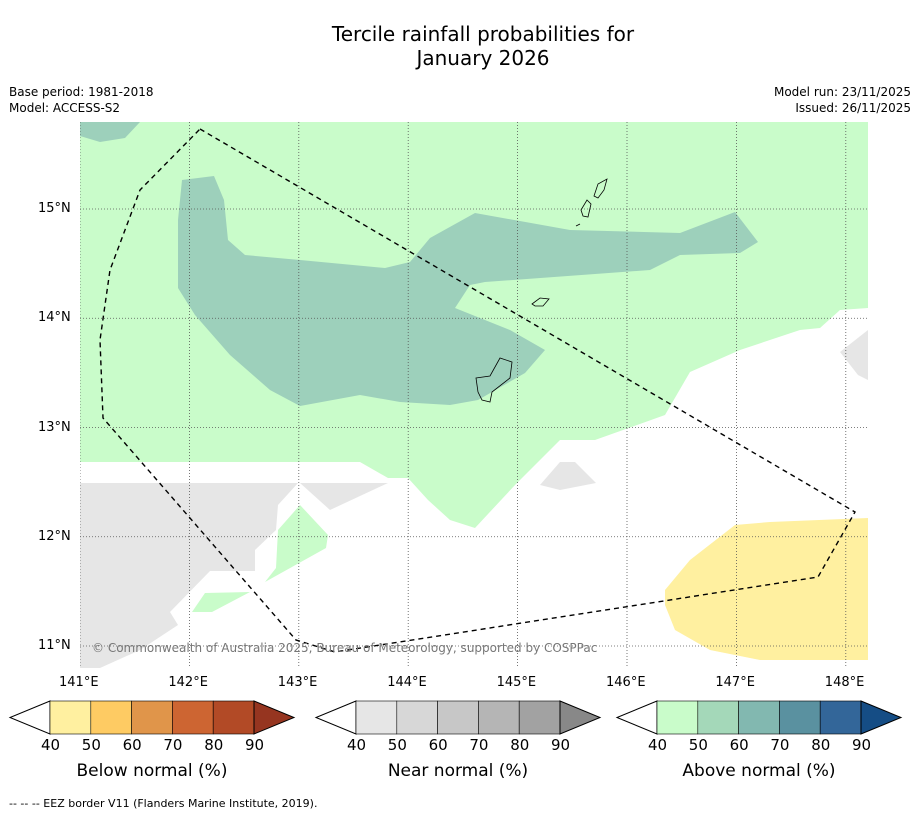  What do you see at coordinates (766, 589) in the screenshot?
I see `below-normal-40-region` at bounding box center [766, 589].